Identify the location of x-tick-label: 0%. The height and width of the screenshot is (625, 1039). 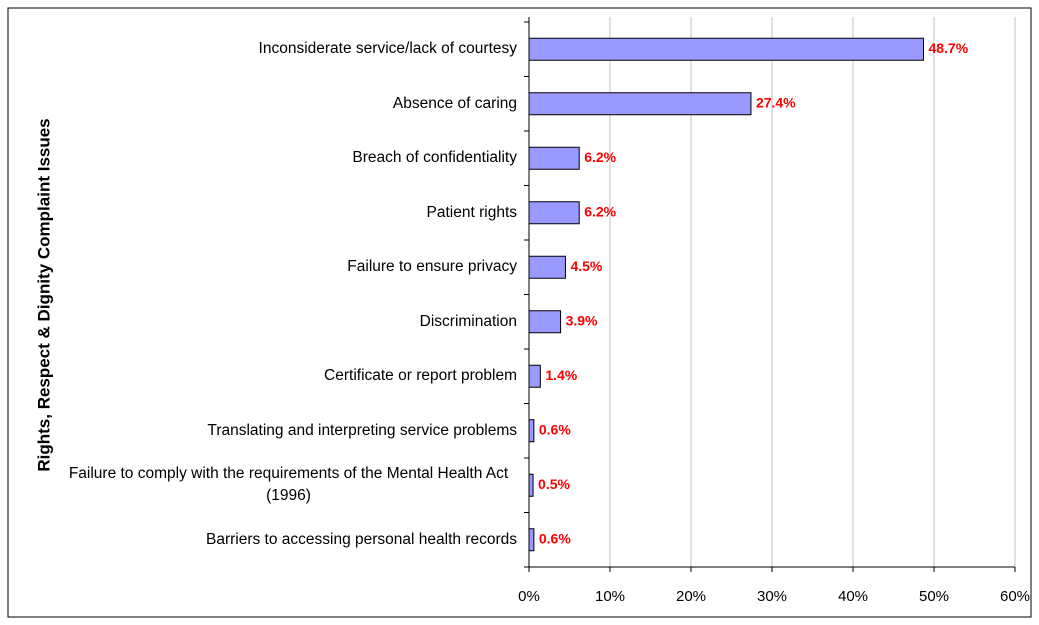
(529, 596).